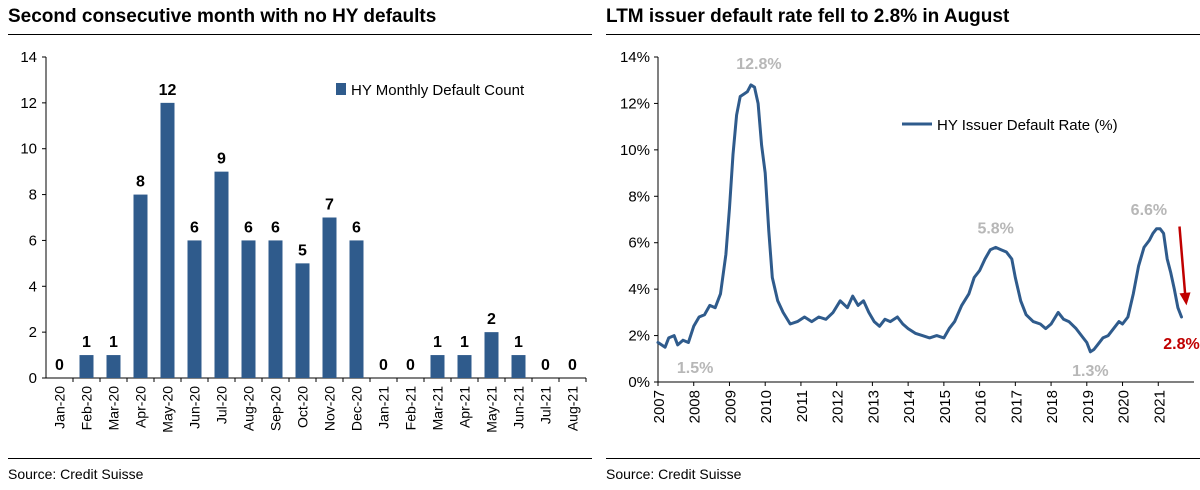 This screenshot has width=1200, height=490. I want to click on x-tick-label: Apr-21, so click(465, 407).